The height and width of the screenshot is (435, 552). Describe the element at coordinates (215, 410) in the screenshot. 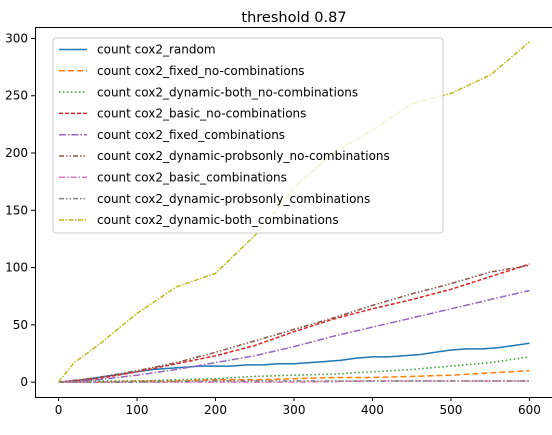

I see `x-tick-label: 200` at that location.